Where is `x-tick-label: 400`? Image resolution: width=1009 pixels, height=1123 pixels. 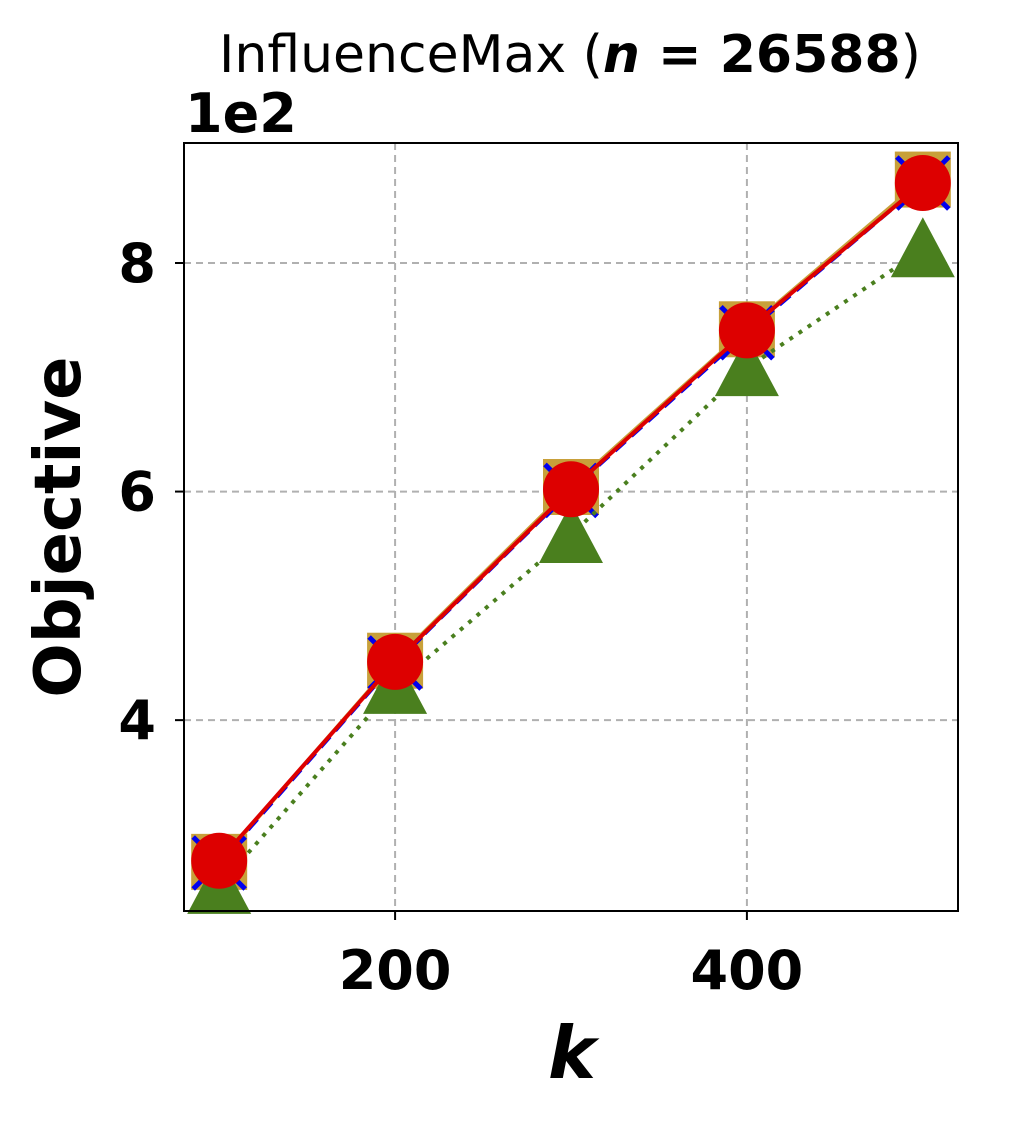
x-tick-label: 400 is located at coordinates (747, 970).